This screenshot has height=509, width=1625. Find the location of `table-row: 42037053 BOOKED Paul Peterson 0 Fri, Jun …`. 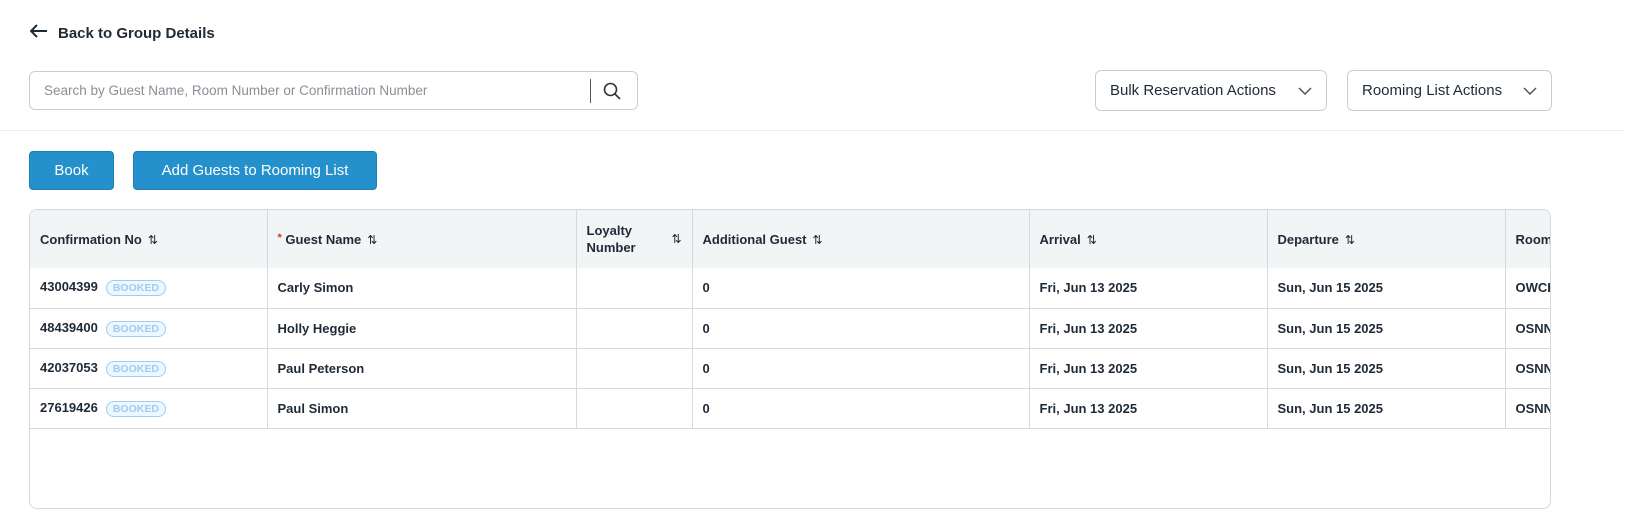

table-row: 42037053 BOOKED Paul Peterson 0 Fri, Jun … is located at coordinates (790, 368).